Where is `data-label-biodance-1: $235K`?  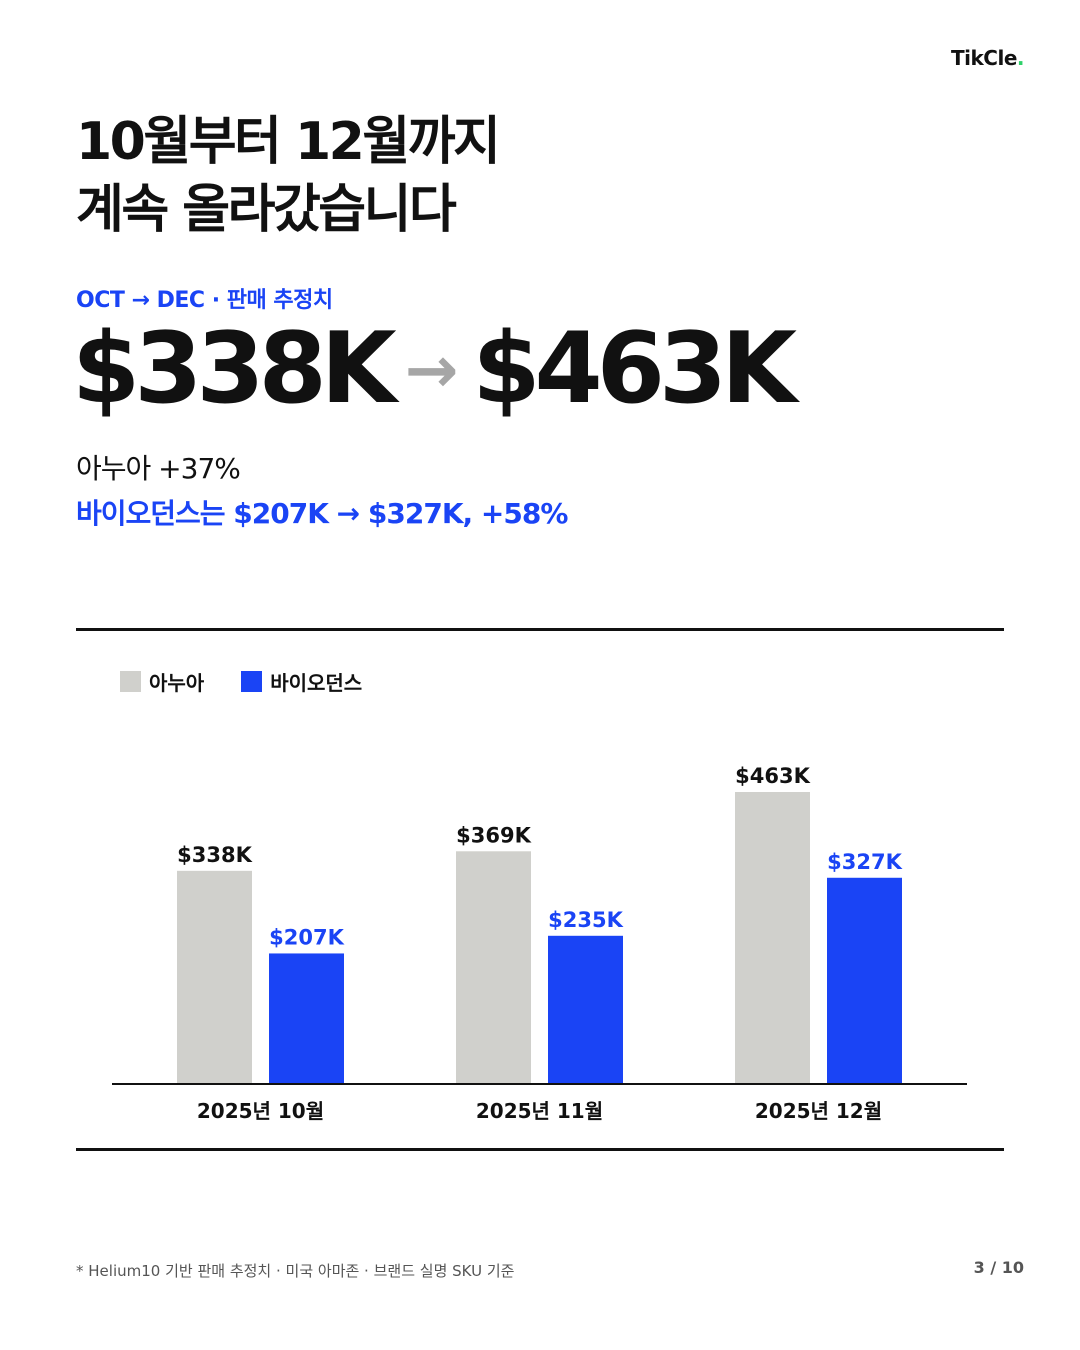
data-label-biodance-1: $235K is located at coordinates (585, 920).